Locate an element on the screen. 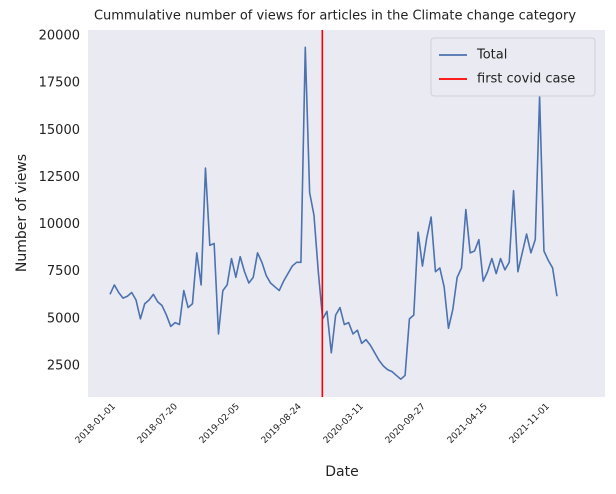 Image resolution: width=616 pixels, height=494 pixels. x-axis-label: Date is located at coordinates (341, 472).